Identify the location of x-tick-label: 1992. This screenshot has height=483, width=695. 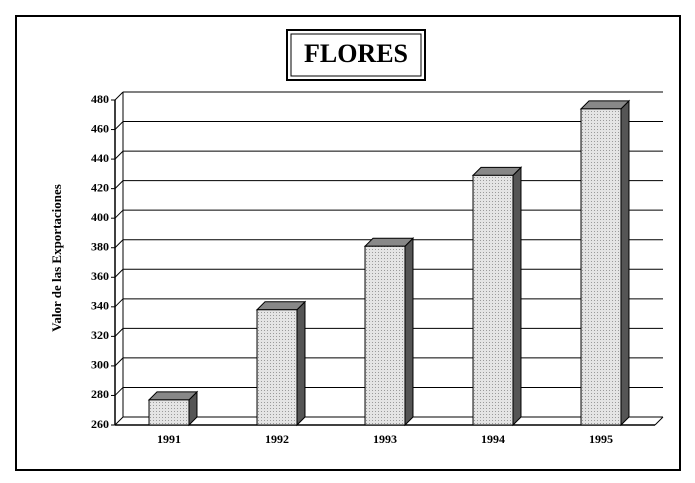
(277, 439).